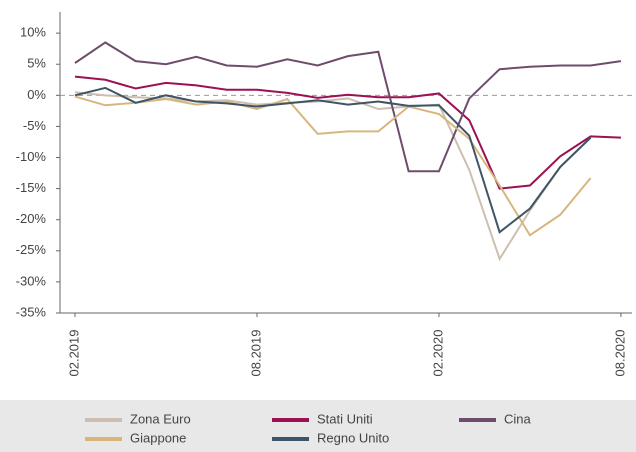 This screenshot has height=452, width=636. Describe the element at coordinates (158, 437) in the screenshot. I see `legend-label: Giappone` at that location.